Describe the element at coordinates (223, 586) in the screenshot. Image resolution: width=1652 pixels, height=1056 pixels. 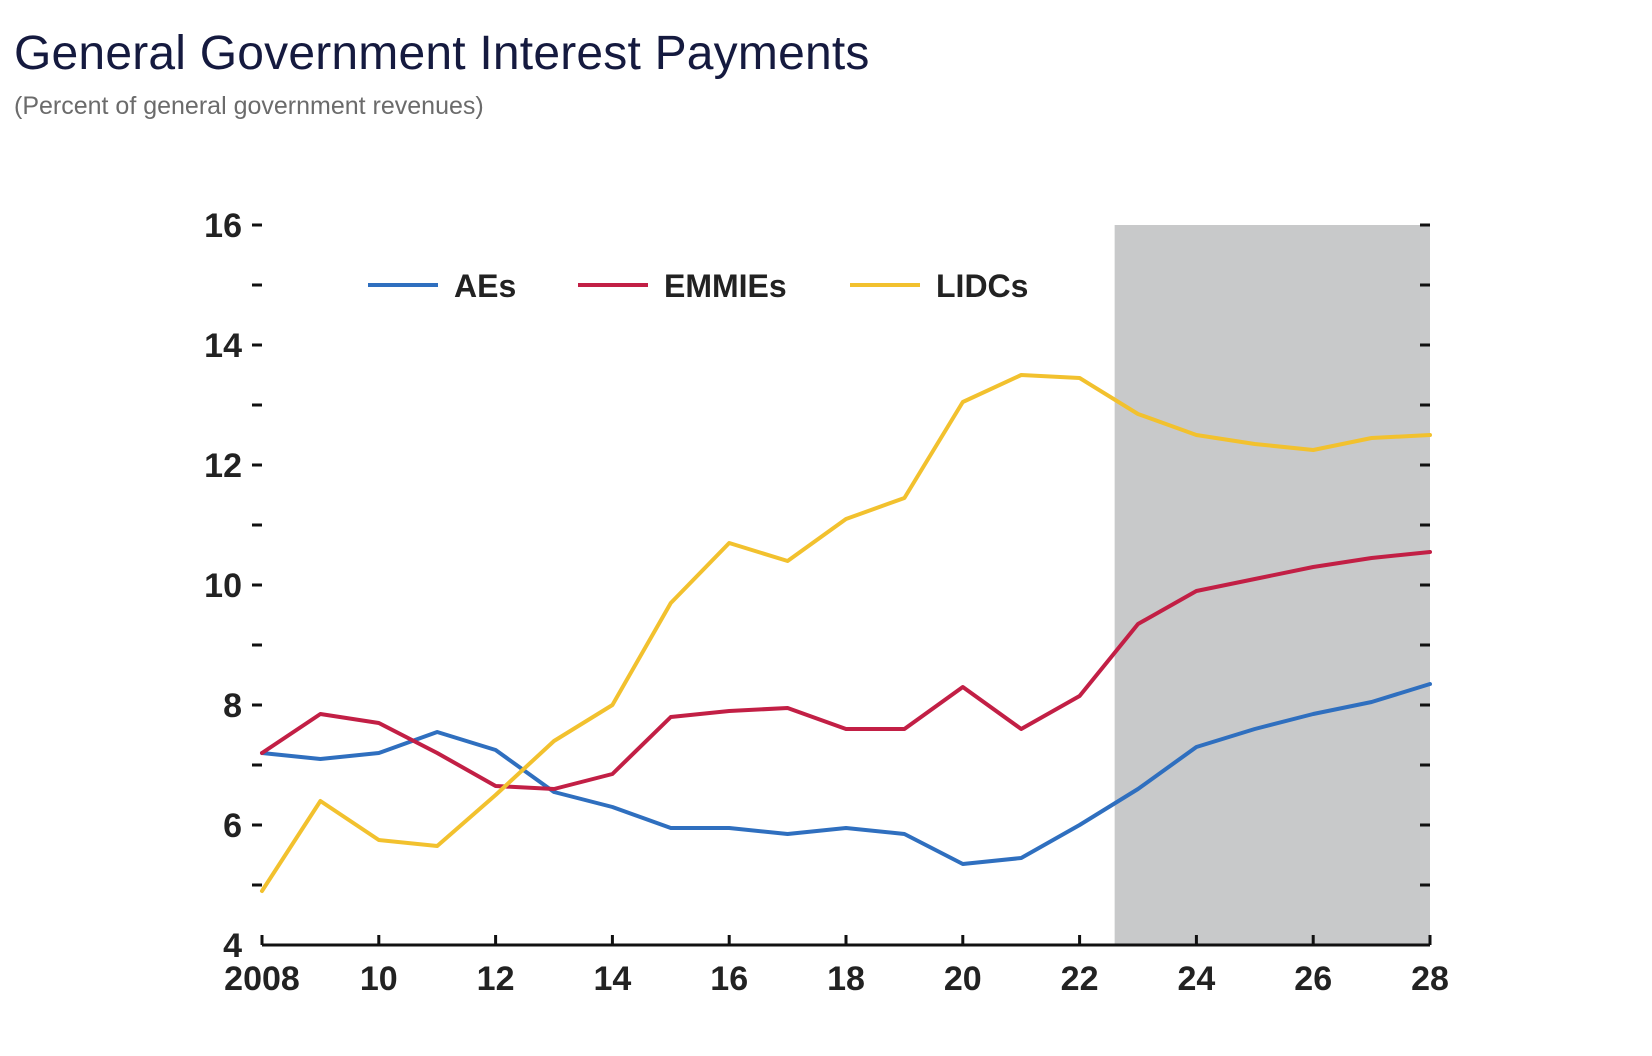
I see `y-tick-label: 10` at that location.